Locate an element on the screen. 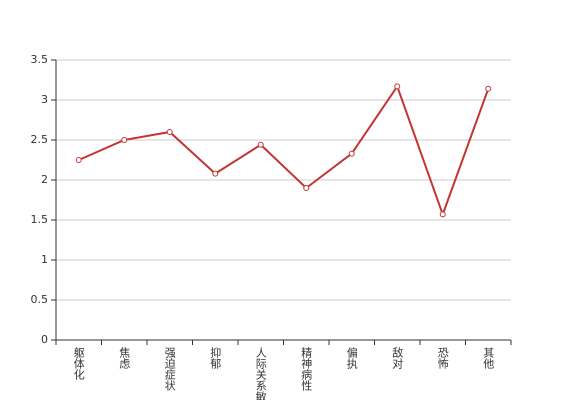 This screenshot has width=567, height=400. x-tick-label: 恐怖 is located at coordinates (442, 358).